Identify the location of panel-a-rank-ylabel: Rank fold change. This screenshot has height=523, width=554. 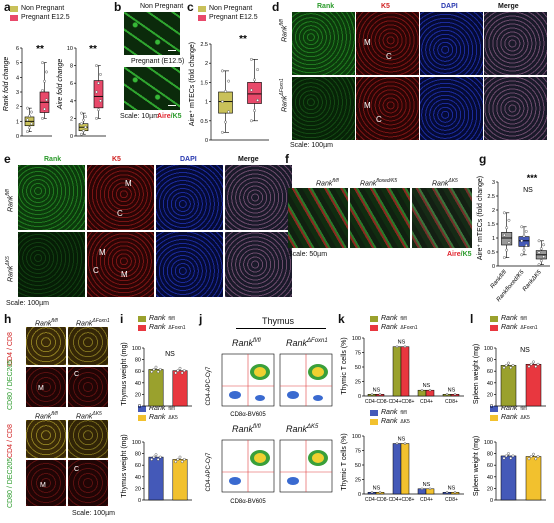
(6, 84).